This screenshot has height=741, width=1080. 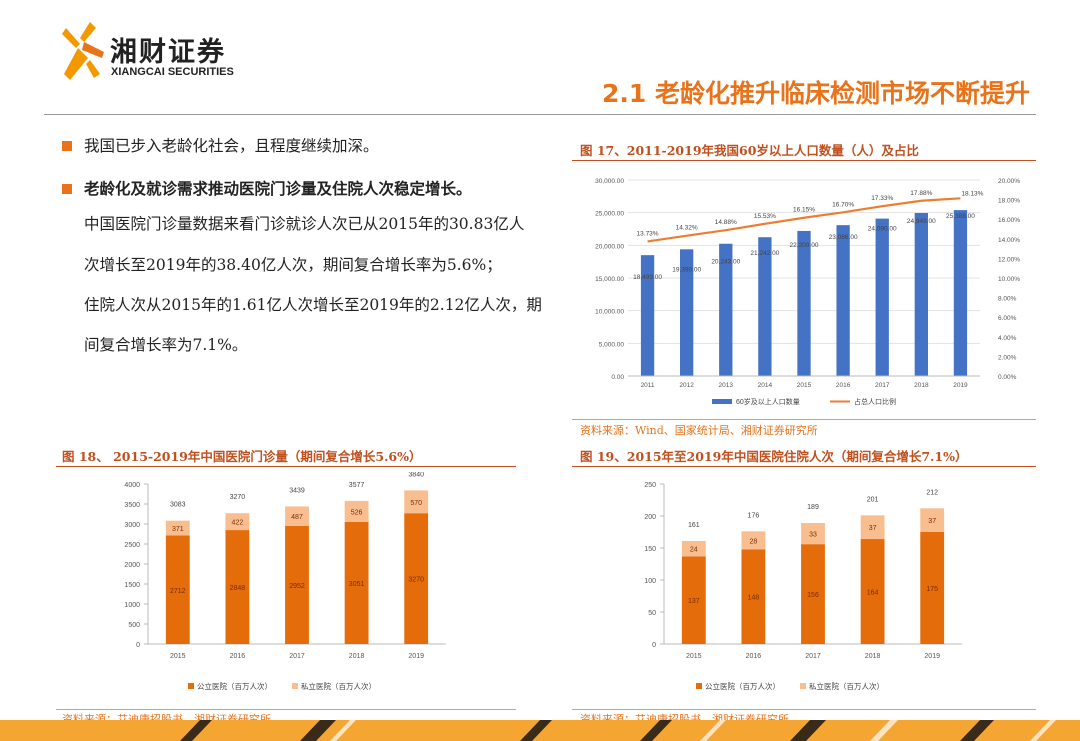 What do you see at coordinates (846, 686) in the screenshot?
I see `legend-label: 私立医院（百万人次）` at bounding box center [846, 686].